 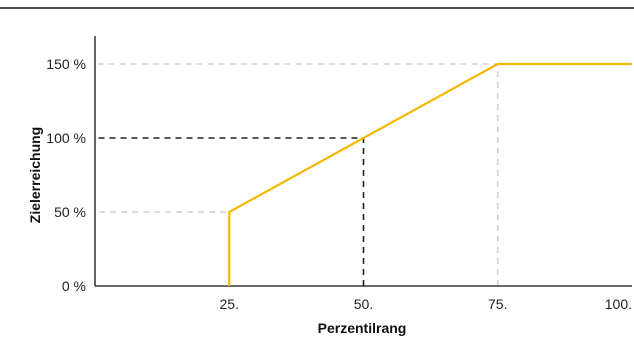 I want to click on y-tick-label: 0 %, so click(x=74, y=286).